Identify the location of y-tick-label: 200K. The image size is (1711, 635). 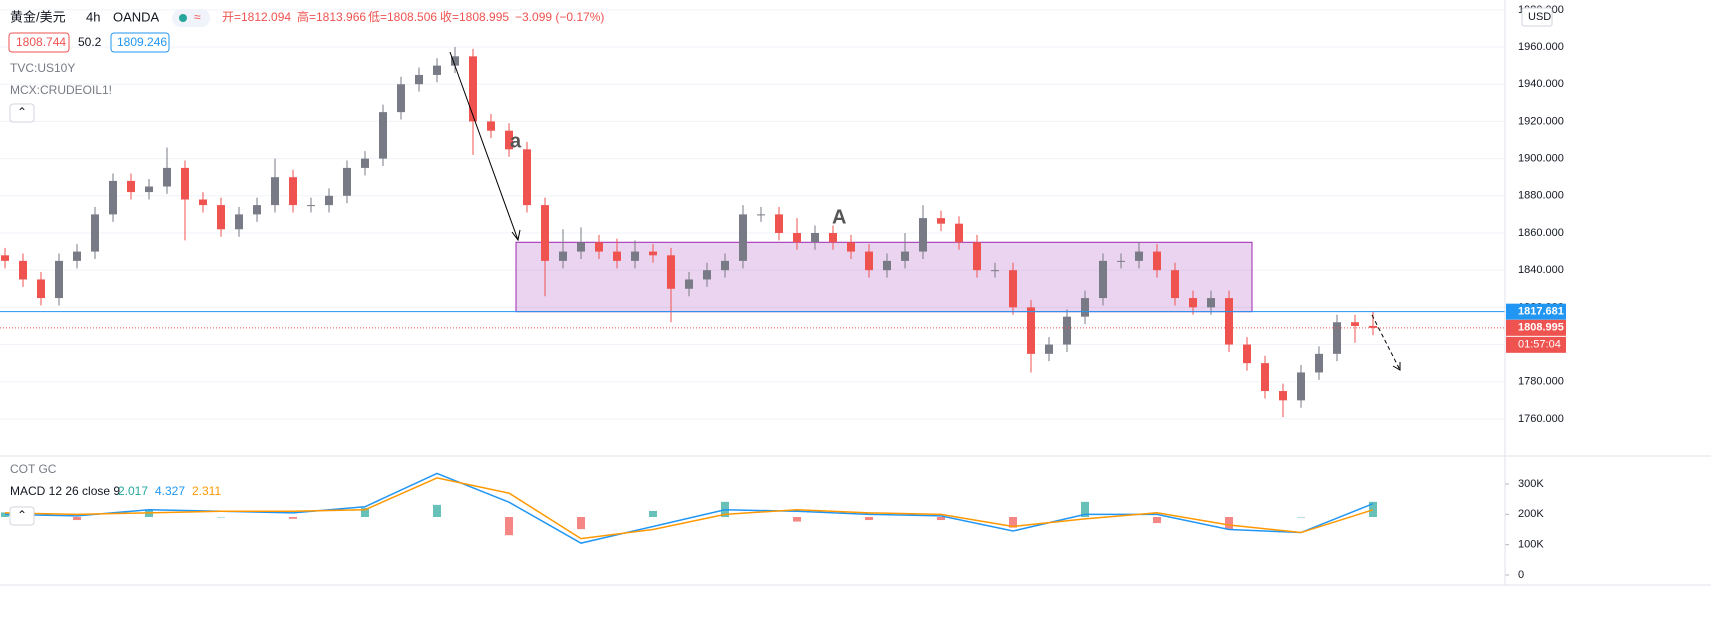
(1531, 514).